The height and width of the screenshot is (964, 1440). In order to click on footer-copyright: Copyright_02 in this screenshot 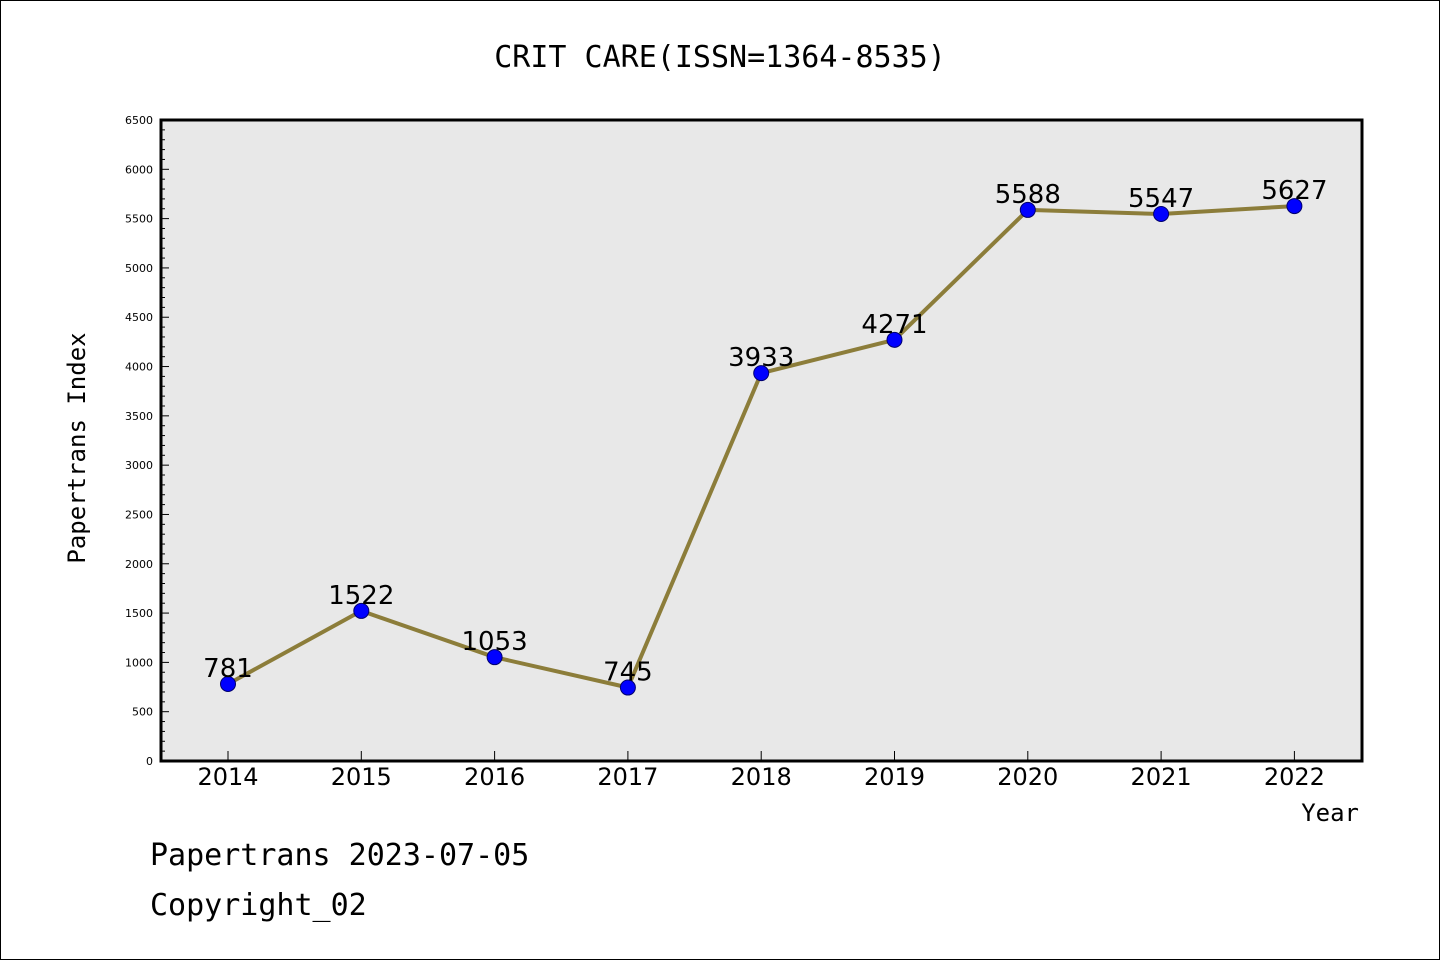, I will do `click(258, 905)`.